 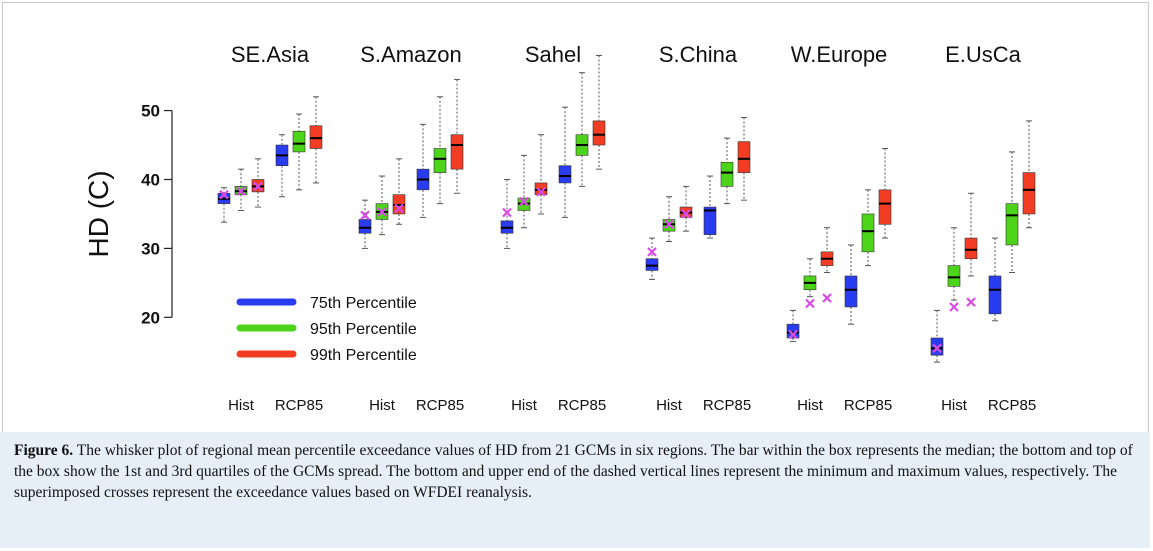 I want to click on legend-label: 95th Percentile, so click(x=363, y=329).